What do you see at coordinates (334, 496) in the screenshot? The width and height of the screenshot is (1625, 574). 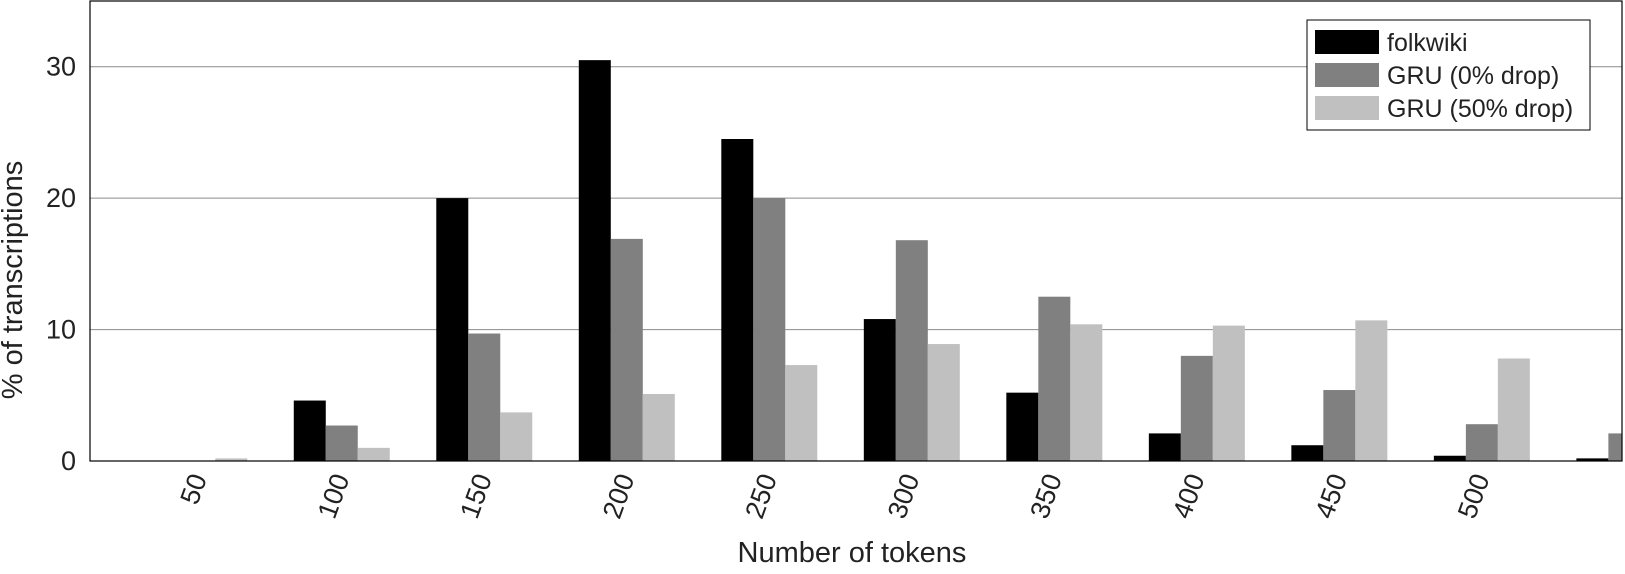 I see `x-tick-label-1: 100` at bounding box center [334, 496].